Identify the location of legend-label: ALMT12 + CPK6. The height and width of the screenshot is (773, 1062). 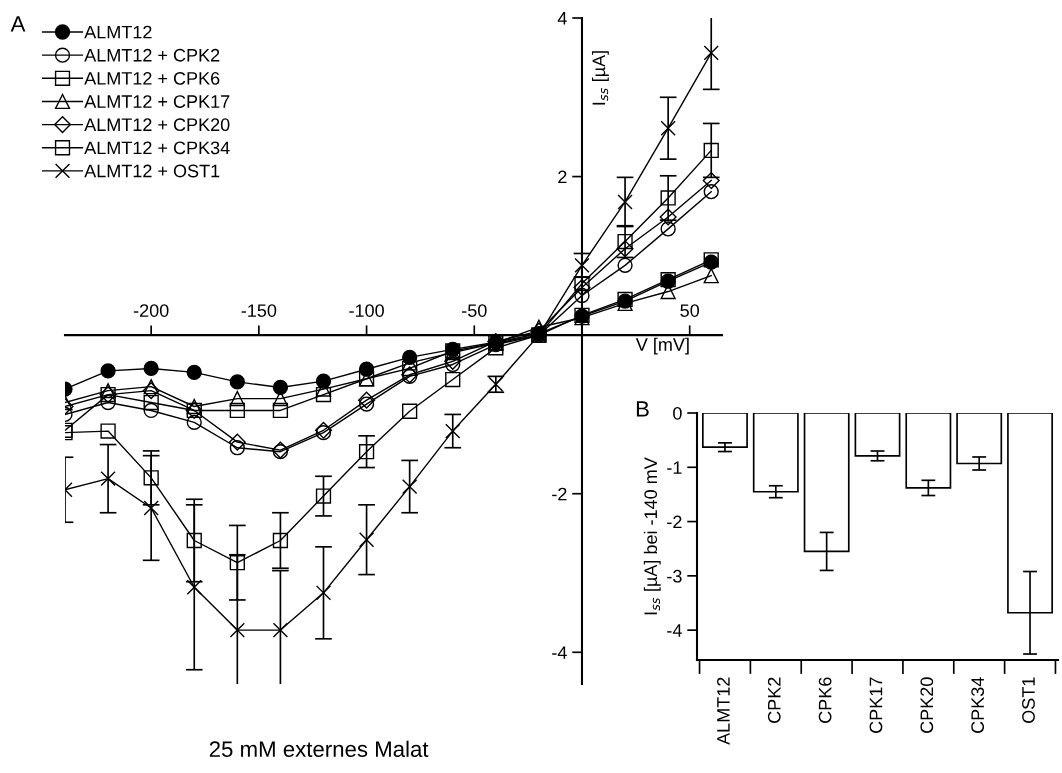
(152, 78).